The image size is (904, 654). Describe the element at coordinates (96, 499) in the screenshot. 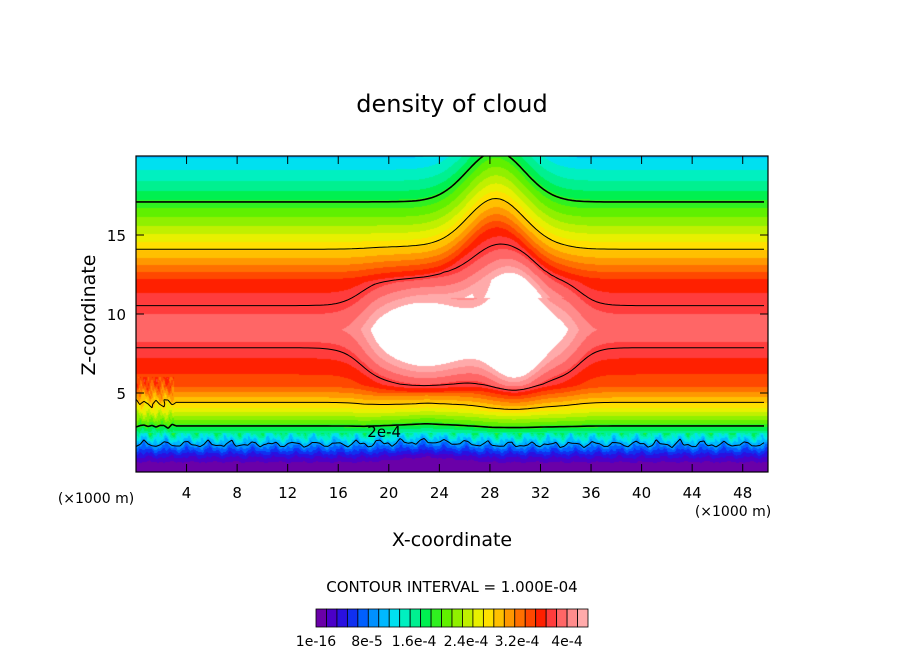

I see `y-unit-label: (×1000 m)` at that location.